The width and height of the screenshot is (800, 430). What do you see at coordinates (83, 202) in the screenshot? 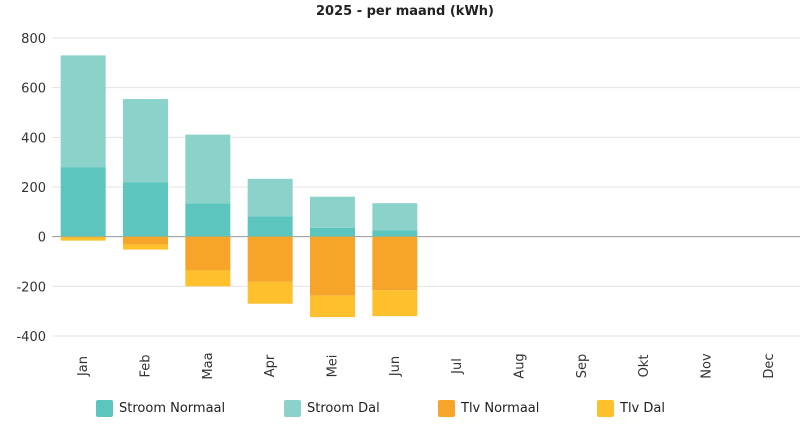
I see `bar-stroom-normaal-jan` at bounding box center [83, 202].